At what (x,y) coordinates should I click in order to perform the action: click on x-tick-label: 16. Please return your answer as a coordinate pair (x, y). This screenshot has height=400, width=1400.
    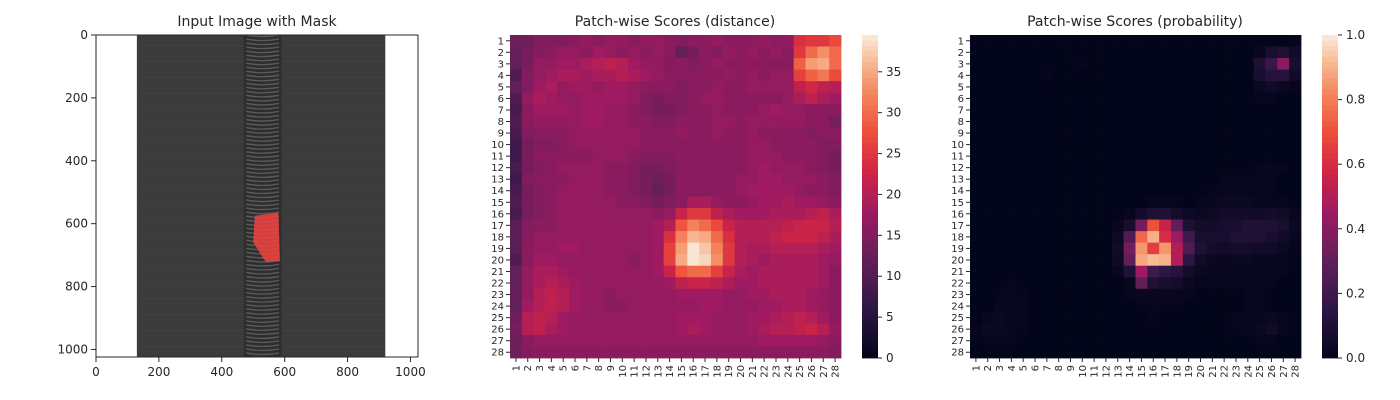
    Looking at the image, I should click on (1154, 371).